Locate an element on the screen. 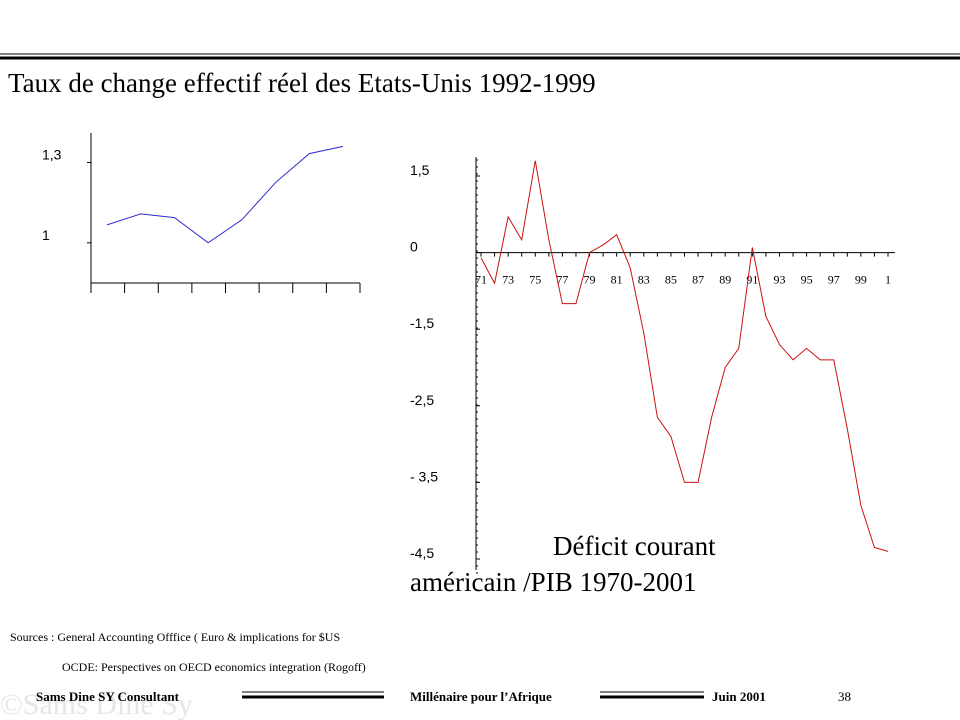 The height and width of the screenshot is (720, 960). x-tick-label: 77 is located at coordinates (562, 280).